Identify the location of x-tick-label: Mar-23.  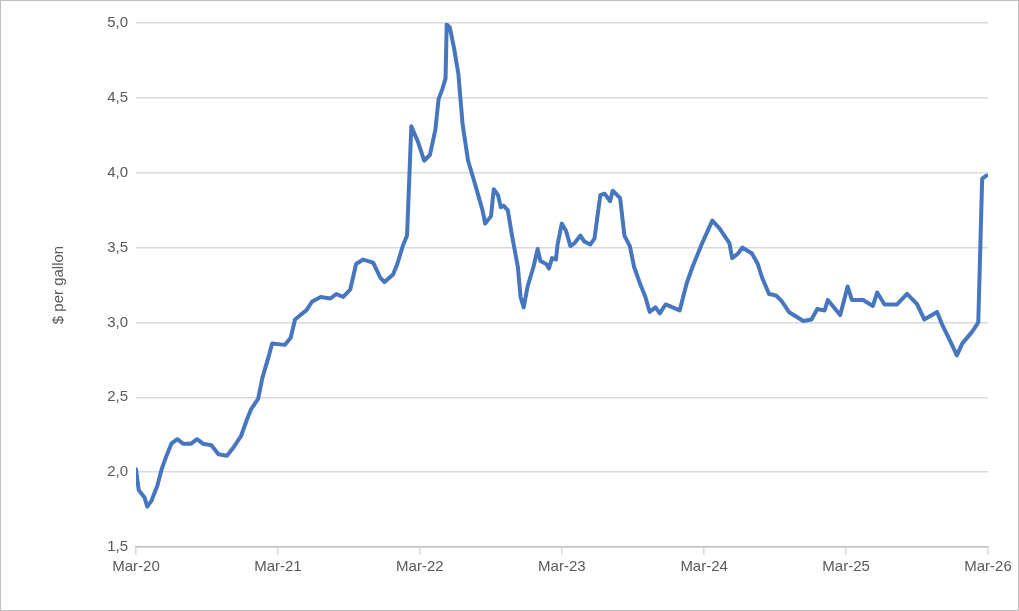
(562, 566).